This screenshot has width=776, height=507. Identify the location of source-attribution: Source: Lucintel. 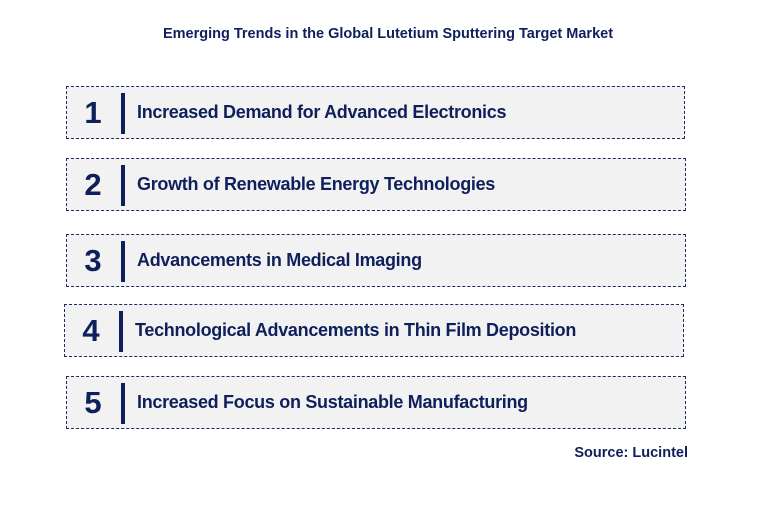
(631, 453).